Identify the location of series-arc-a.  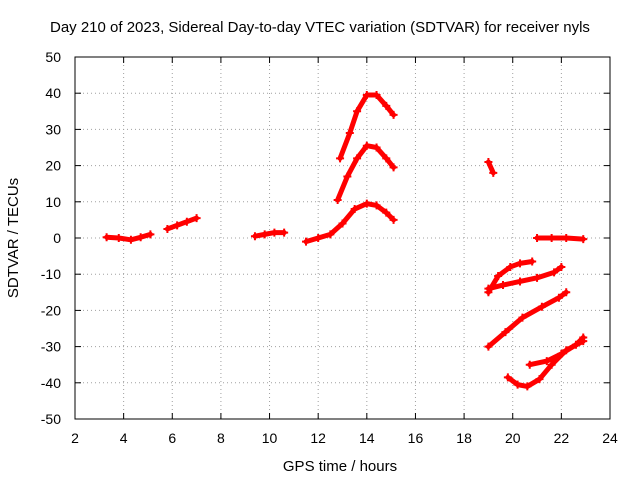
(128, 237).